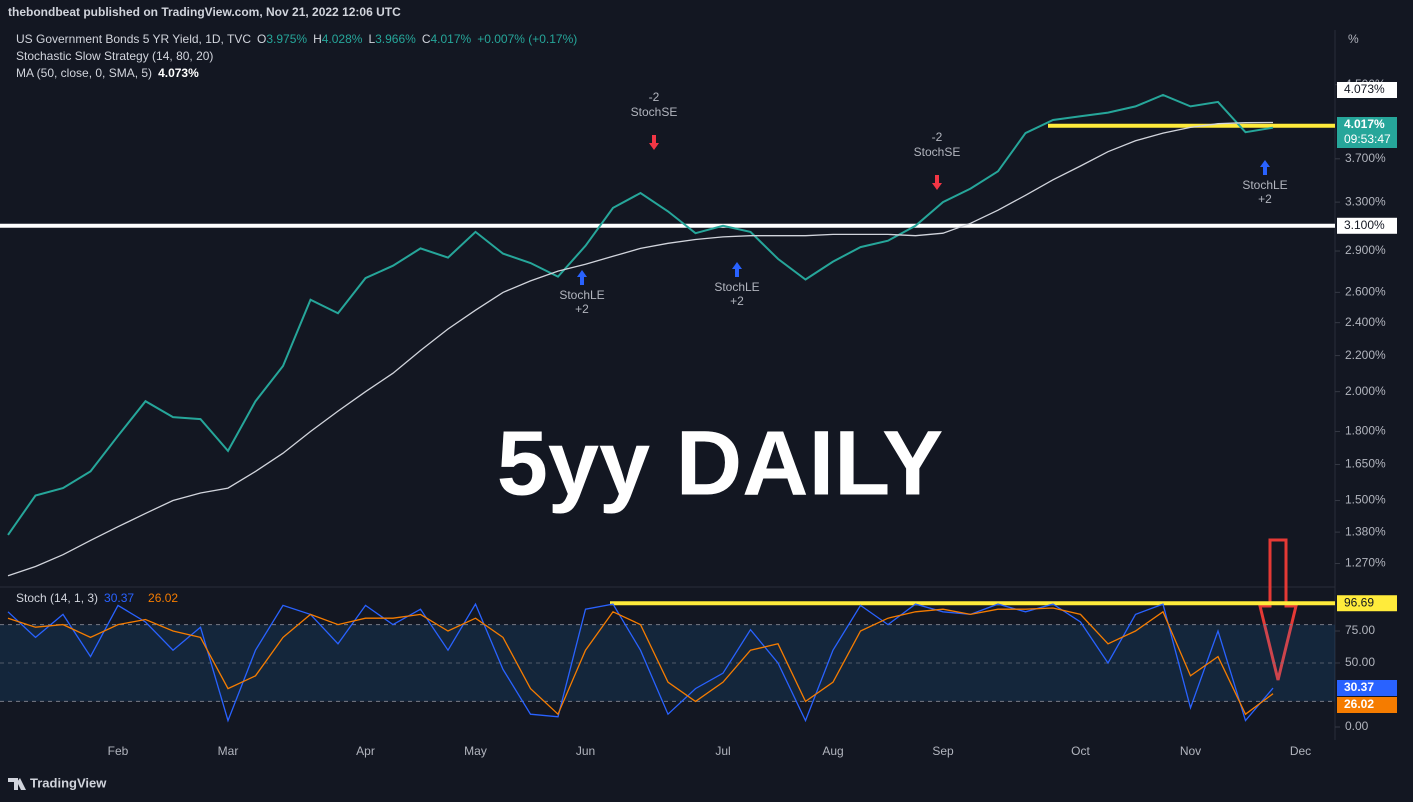 This screenshot has height=802, width=1413. Describe the element at coordinates (1278, 609) in the screenshot. I see `annotation-arrow` at that location.